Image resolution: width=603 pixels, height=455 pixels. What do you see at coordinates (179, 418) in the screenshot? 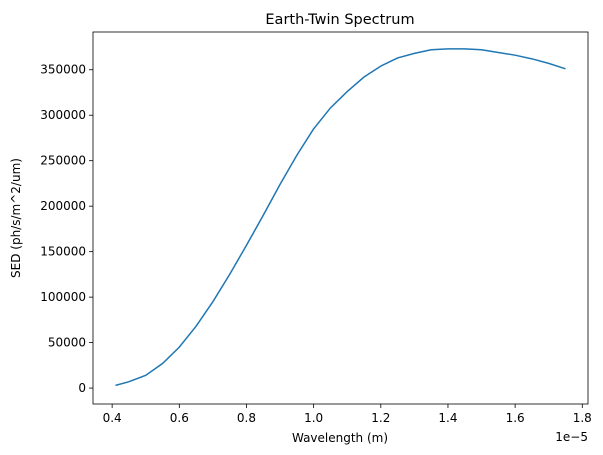
I see `x-tick-label: 0.6` at bounding box center [179, 418].